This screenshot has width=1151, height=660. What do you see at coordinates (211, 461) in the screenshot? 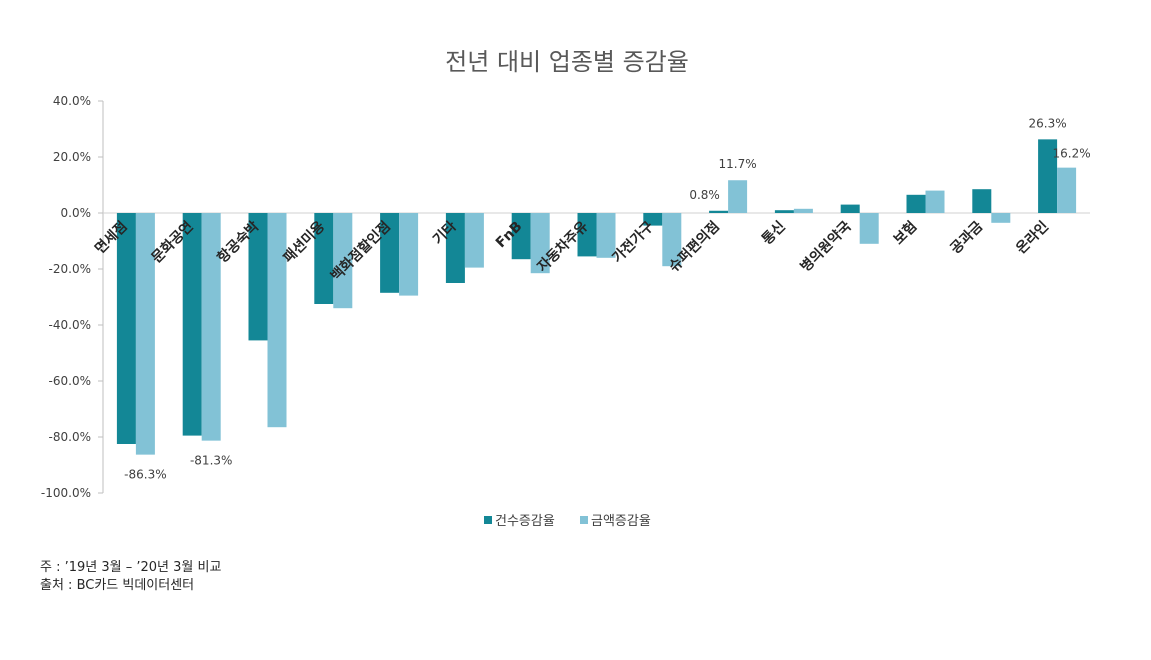
I see `data-label: -81.3%` at bounding box center [211, 461].